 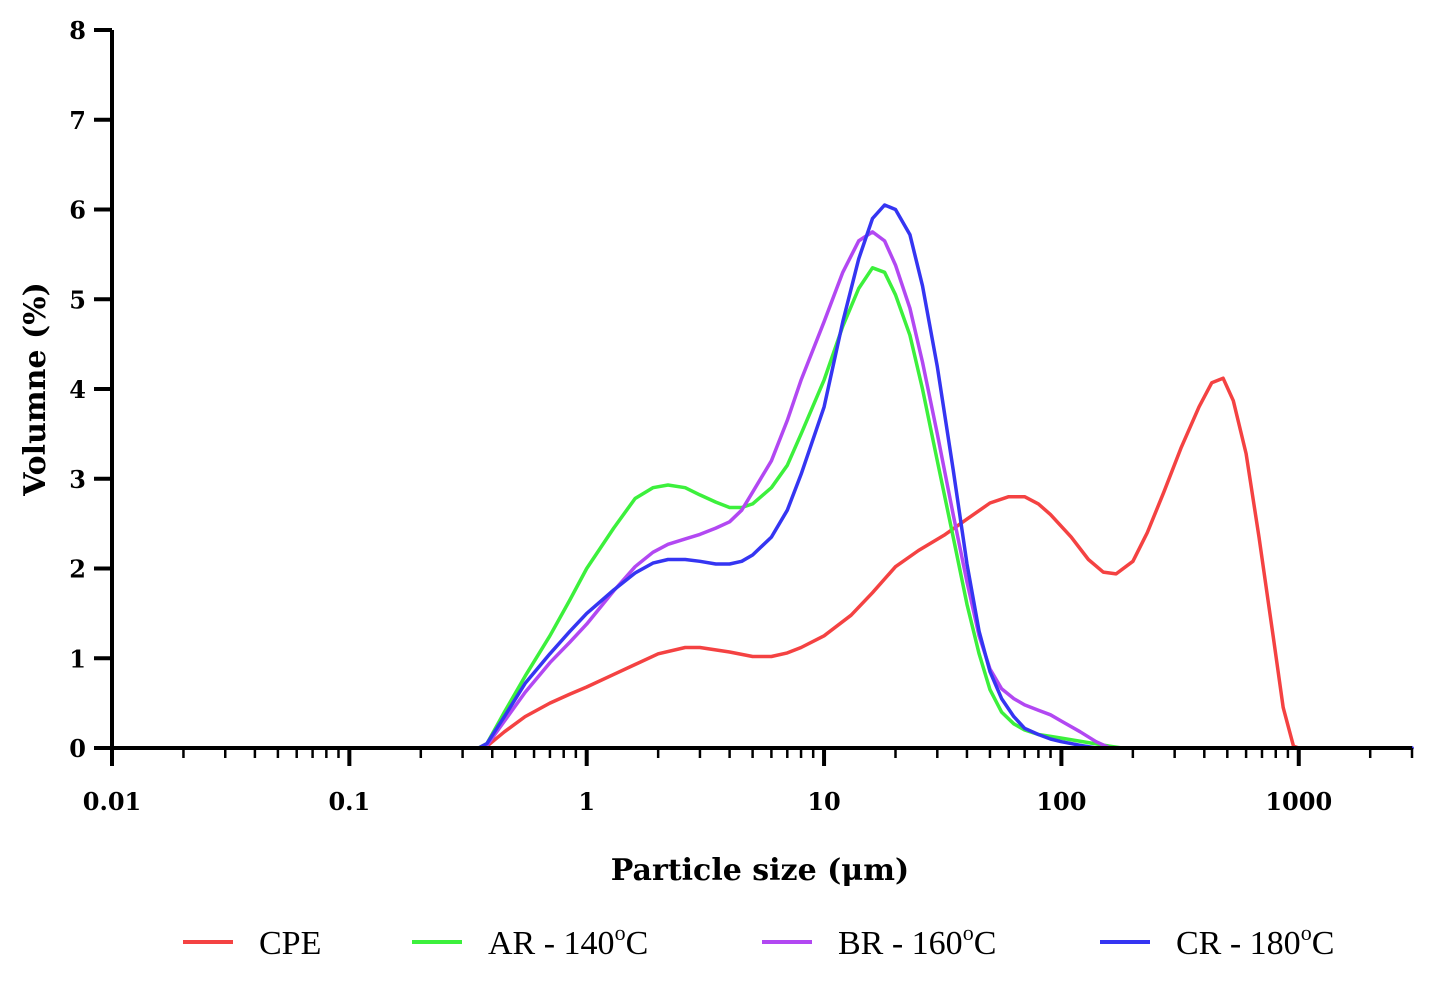 I want to click on y-tick-label: 5, so click(x=77, y=299).